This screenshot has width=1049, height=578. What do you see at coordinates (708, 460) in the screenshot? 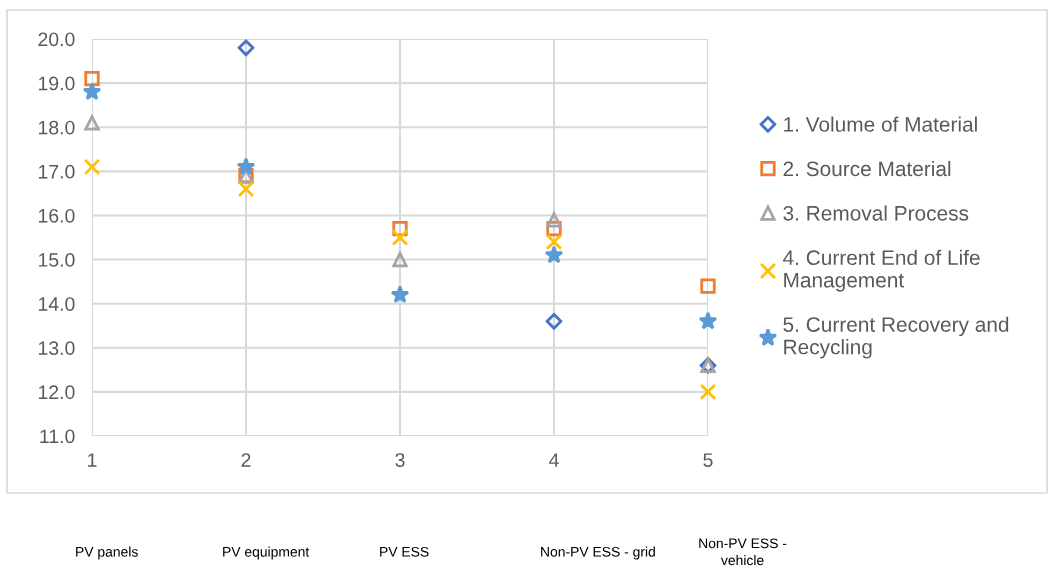
I see `x-tick-label: 5` at bounding box center [708, 460].